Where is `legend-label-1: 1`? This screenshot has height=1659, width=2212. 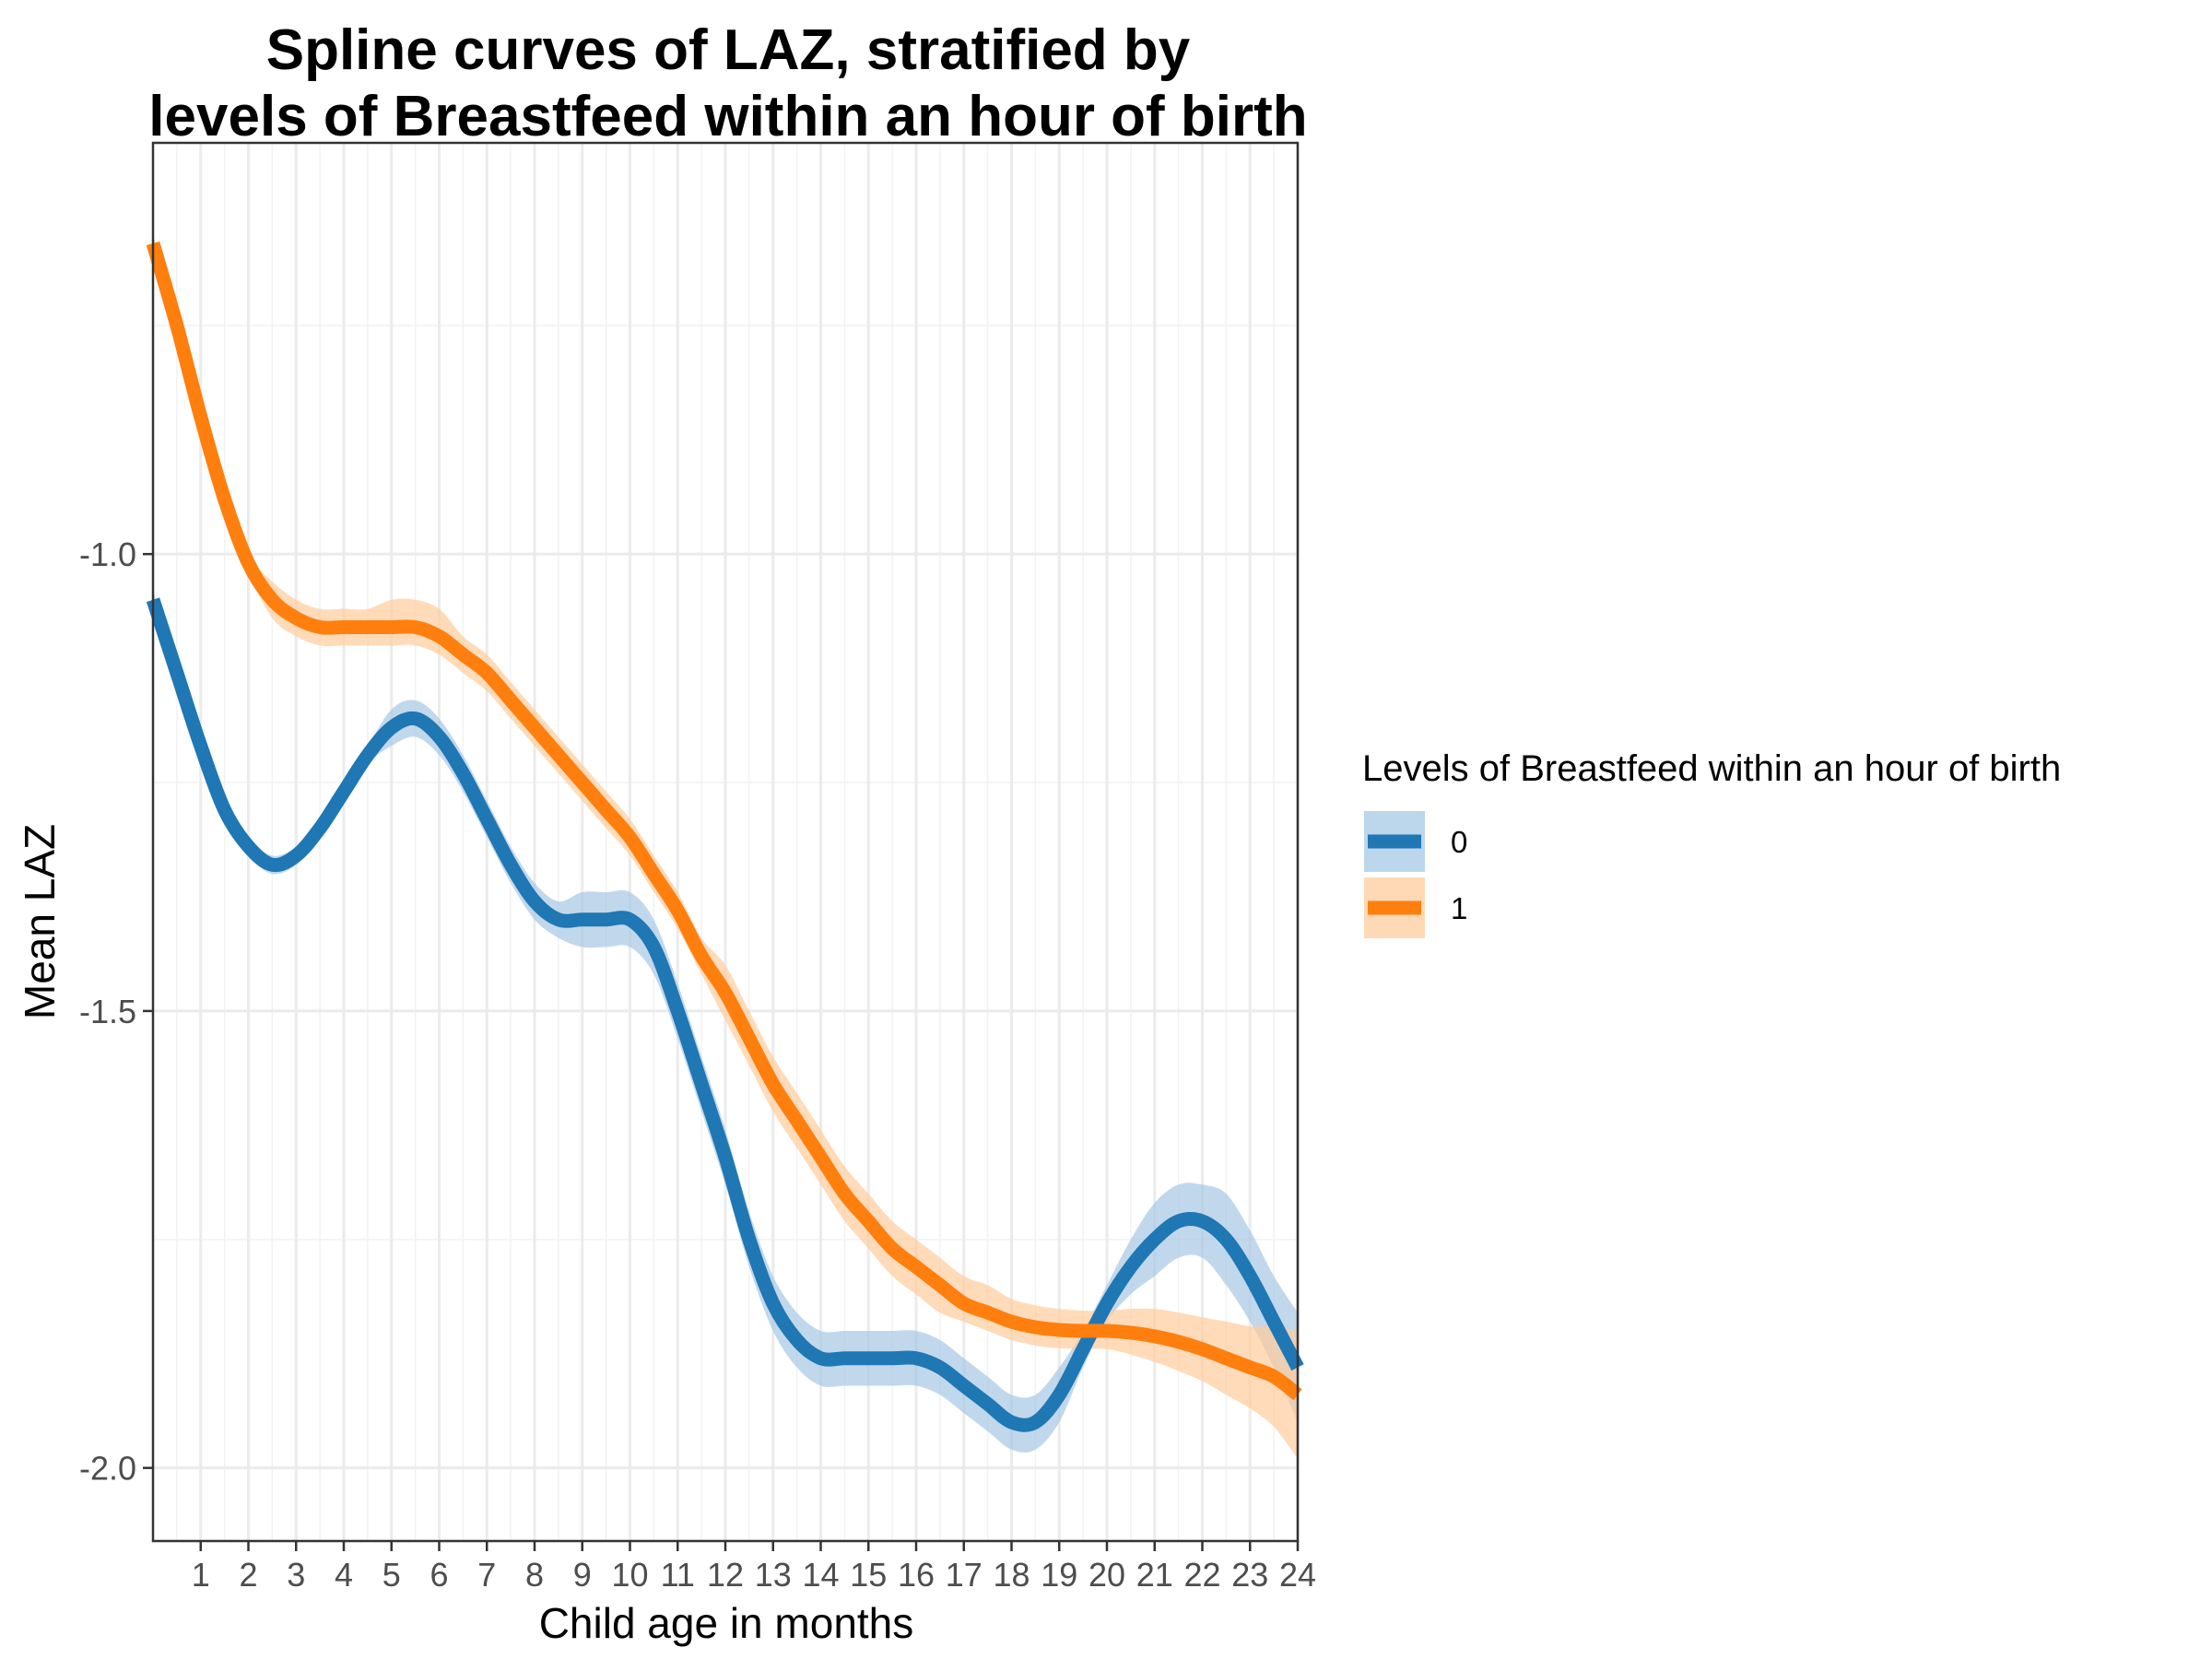
legend-label-1: 1 is located at coordinates (1459, 908).